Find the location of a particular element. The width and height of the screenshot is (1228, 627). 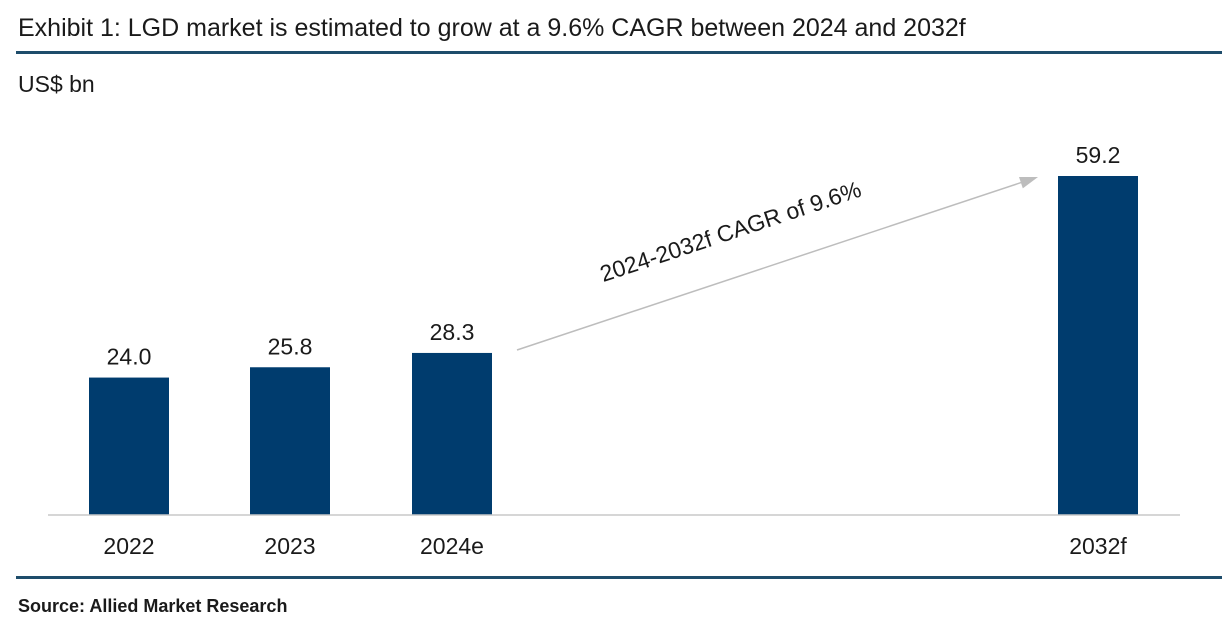

bar-2022 is located at coordinates (129, 446).